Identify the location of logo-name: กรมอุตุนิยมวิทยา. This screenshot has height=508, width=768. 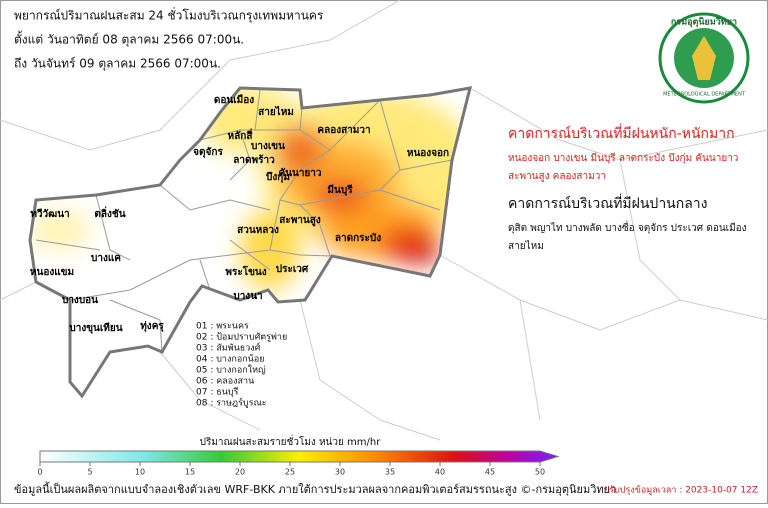
(704, 22).